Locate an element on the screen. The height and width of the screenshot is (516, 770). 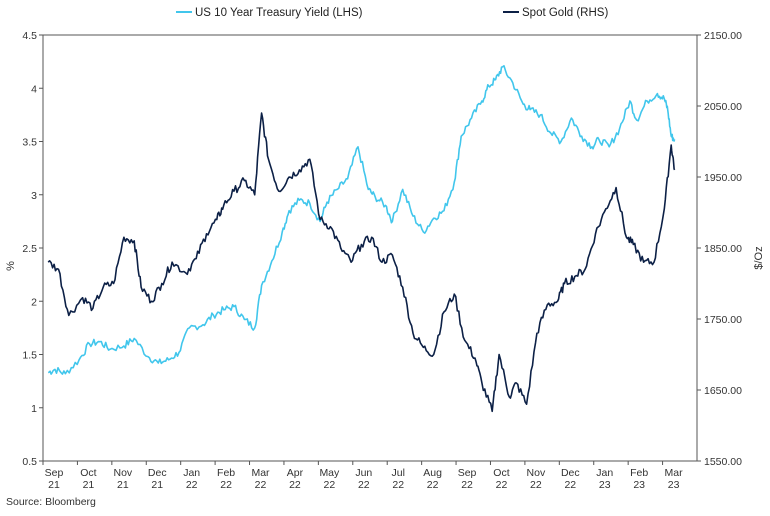
right-tick-label: 1850.00 is located at coordinates (723, 249).